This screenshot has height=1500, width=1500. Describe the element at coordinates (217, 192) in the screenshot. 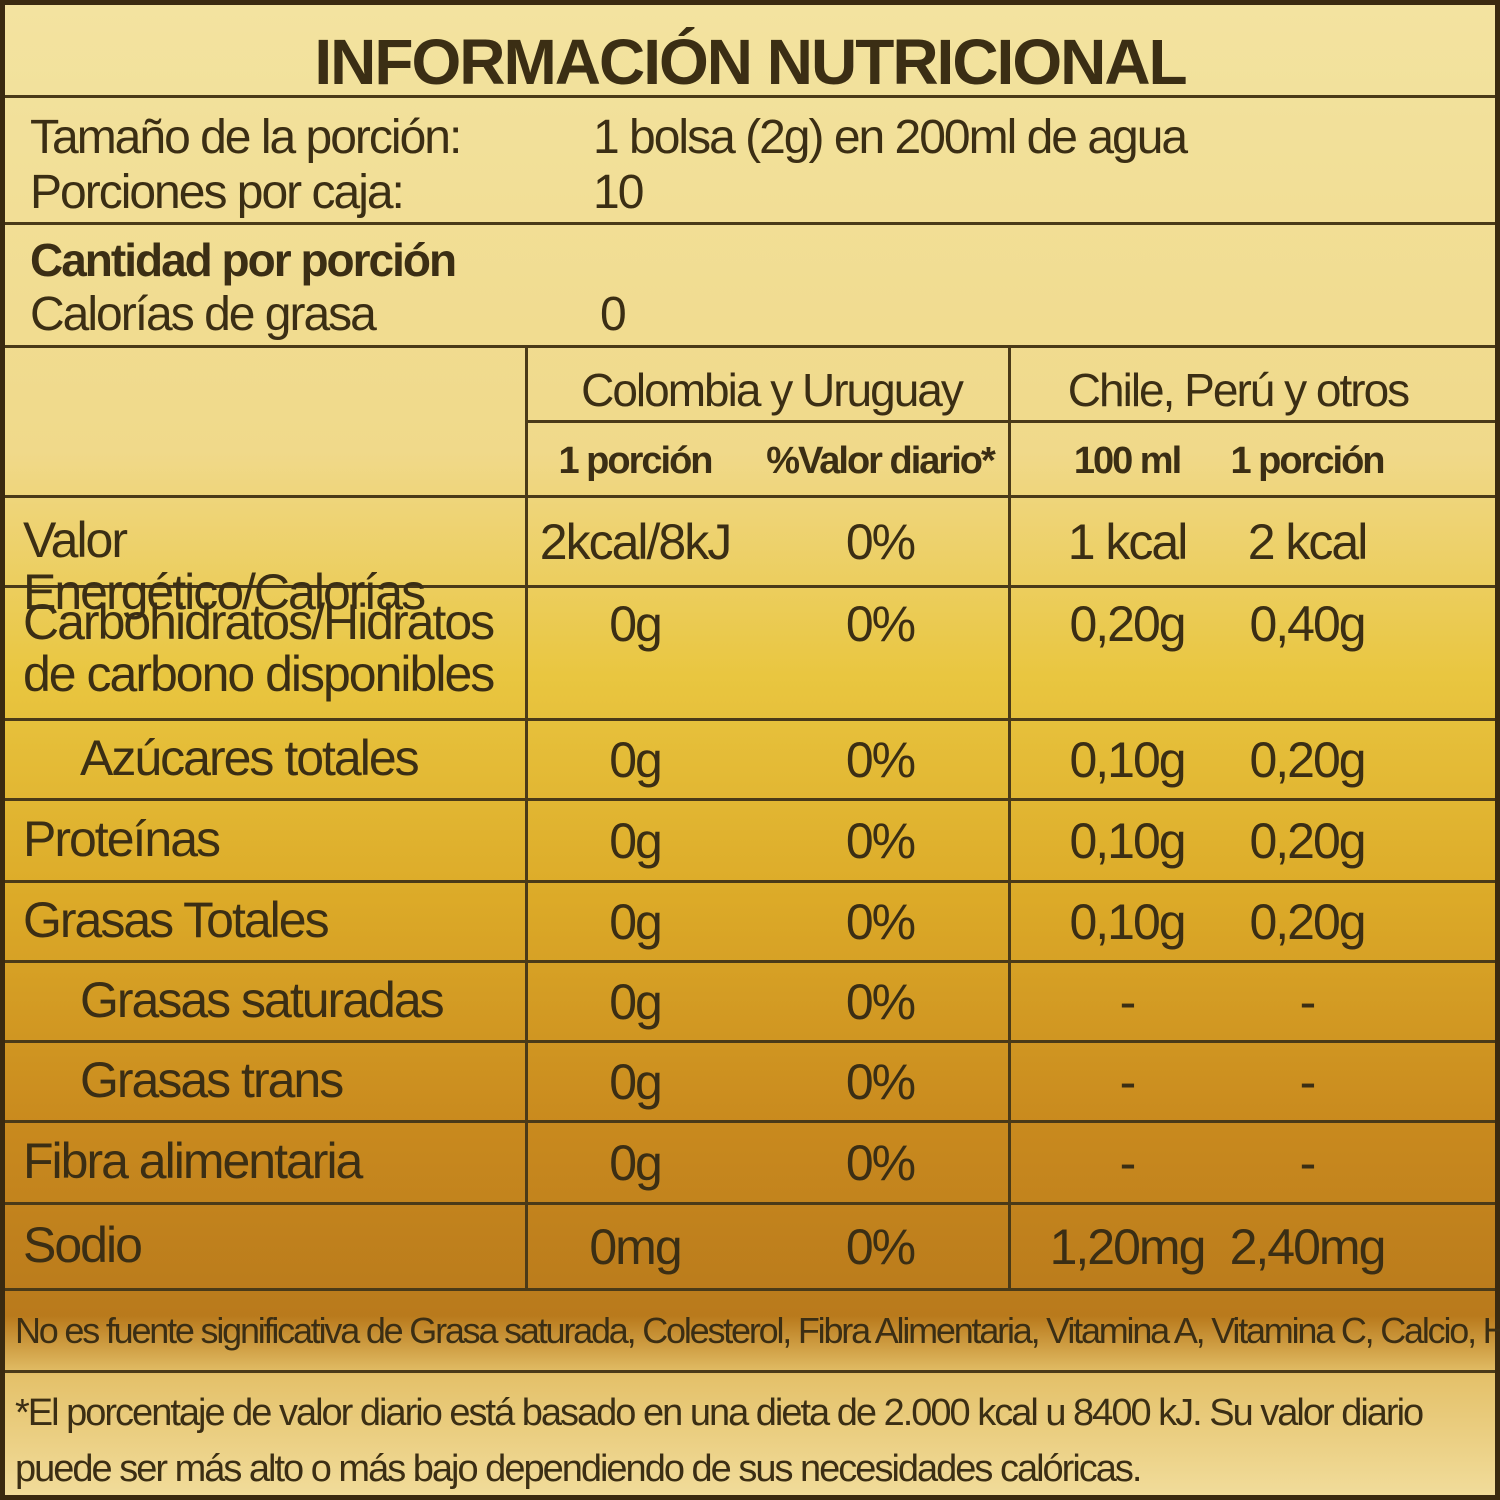

I see `serving-label: Porciones por caja:` at that location.